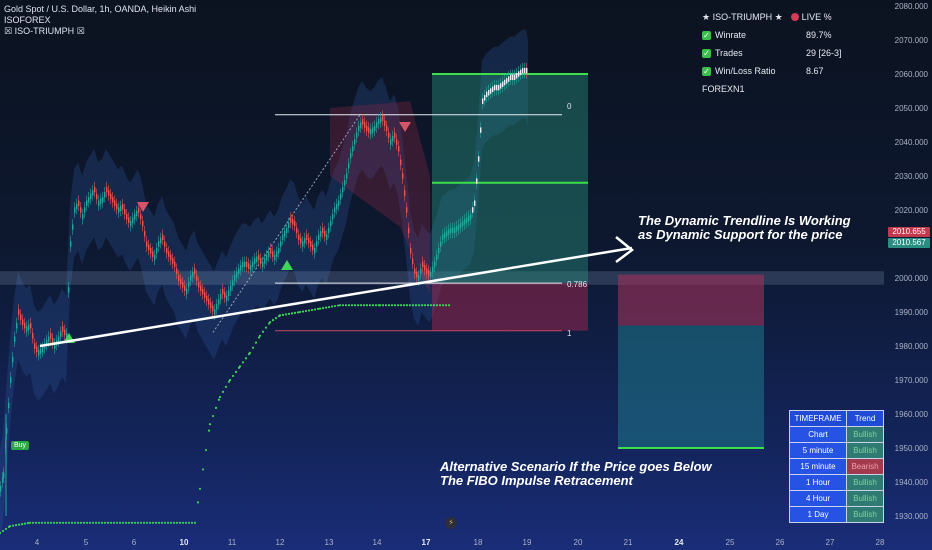 This screenshot has width=932, height=550. What do you see at coordinates (836, 466) in the screenshot?
I see `table-row: 15 minute Bearish` at bounding box center [836, 466].